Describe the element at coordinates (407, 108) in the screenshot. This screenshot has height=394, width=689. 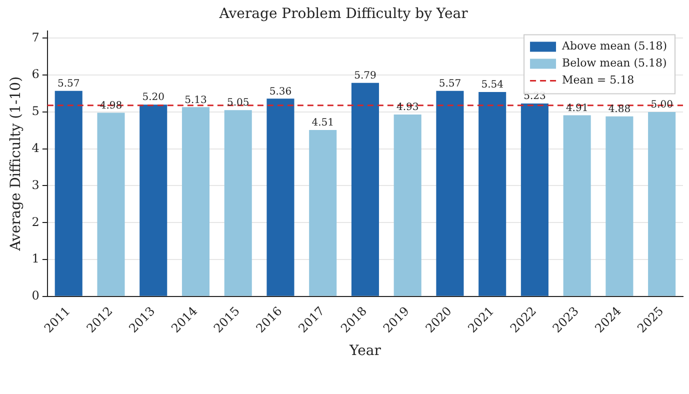
I see `data-label: 4.93` at that location.